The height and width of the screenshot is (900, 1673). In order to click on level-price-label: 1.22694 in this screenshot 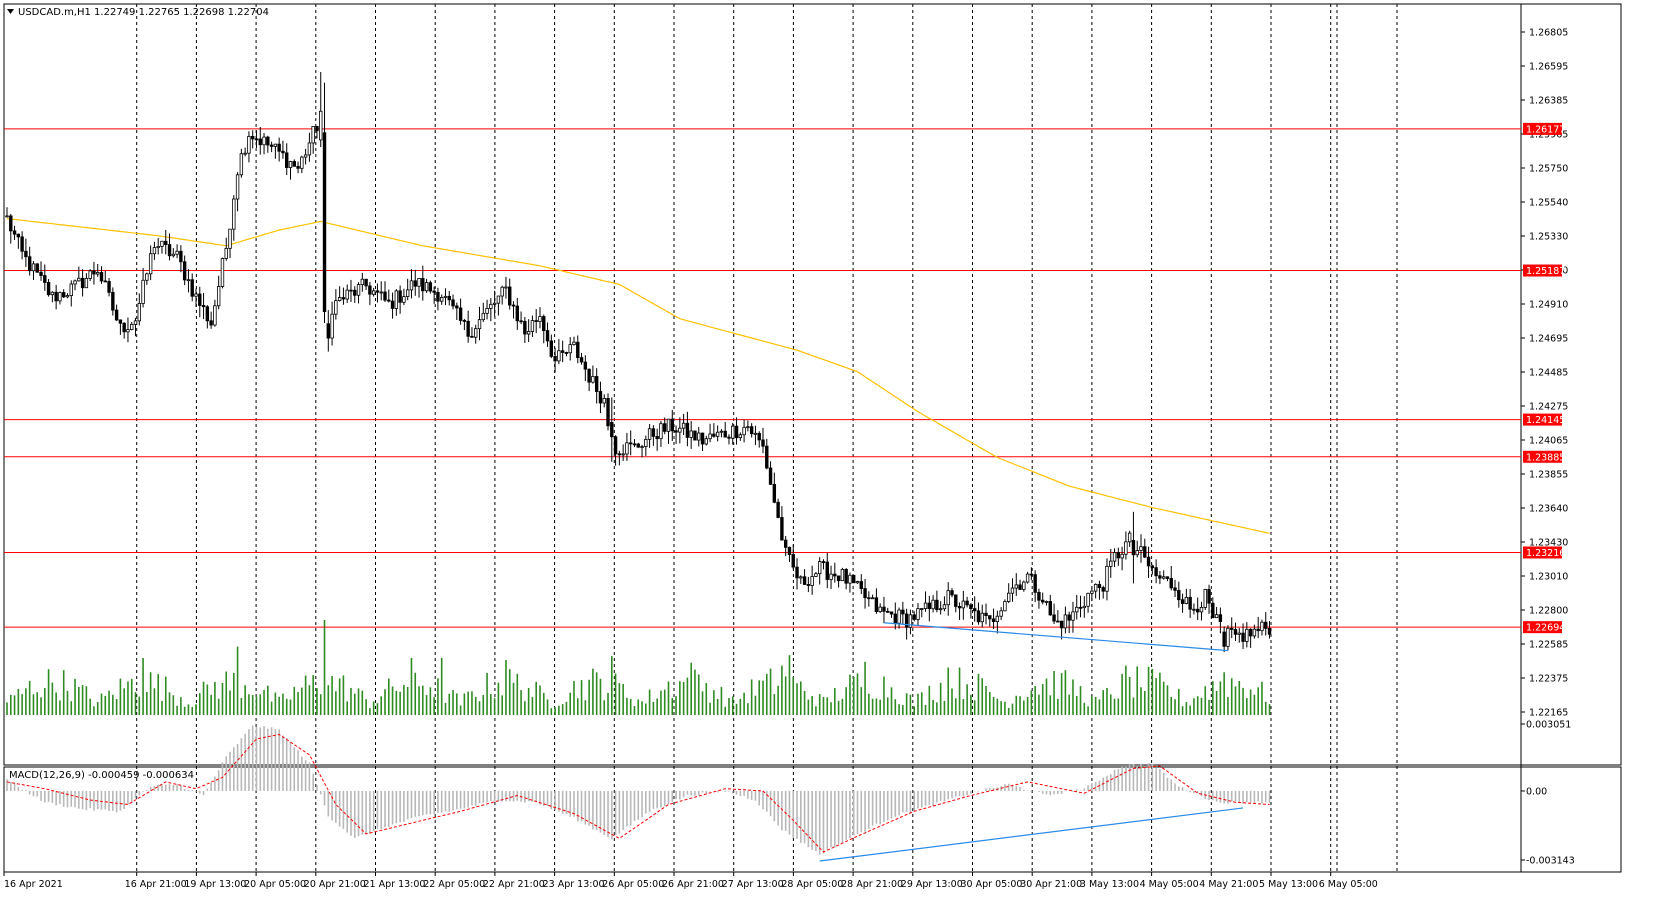, I will do `click(1545, 628)`.